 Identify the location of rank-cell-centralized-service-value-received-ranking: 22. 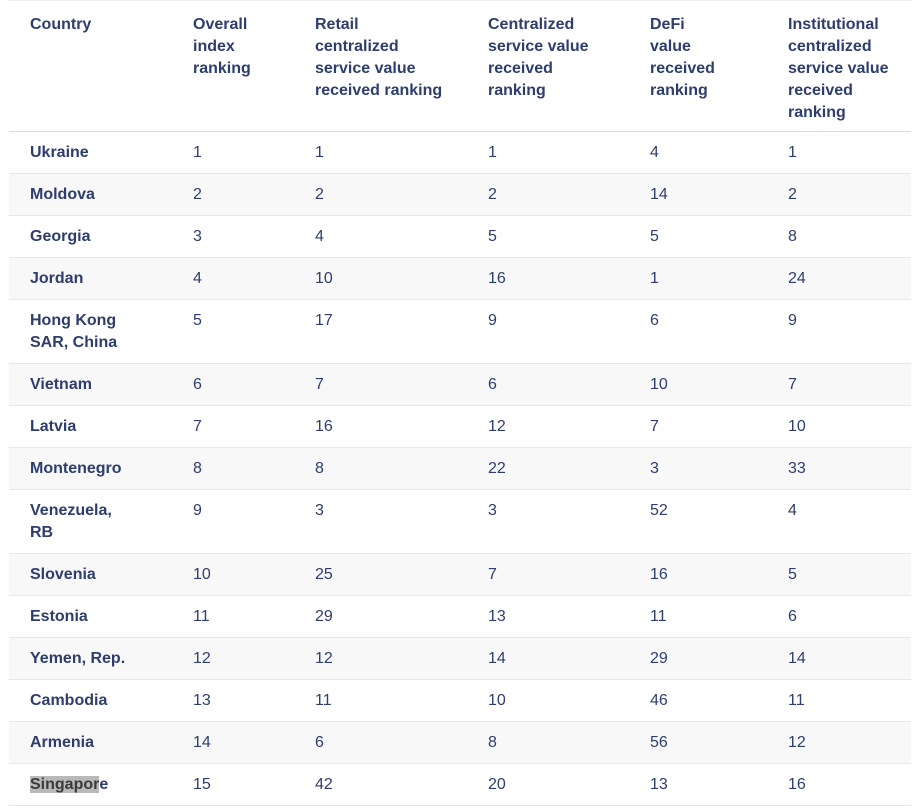
(569, 468).